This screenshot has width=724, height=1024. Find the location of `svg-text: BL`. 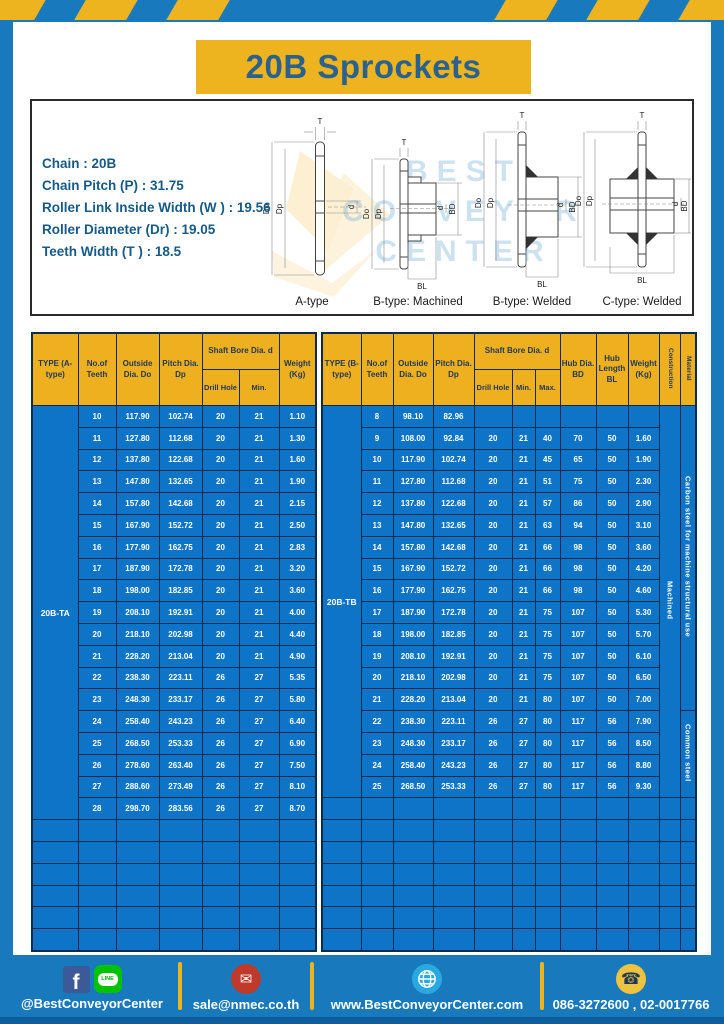

svg-text: BL is located at coordinates (422, 286).